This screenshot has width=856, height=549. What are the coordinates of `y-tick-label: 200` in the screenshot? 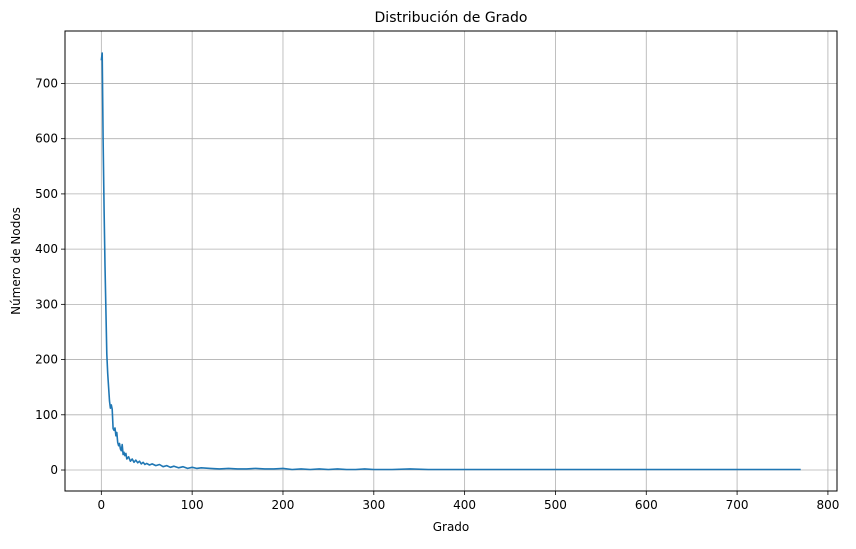 It's located at (46, 360).